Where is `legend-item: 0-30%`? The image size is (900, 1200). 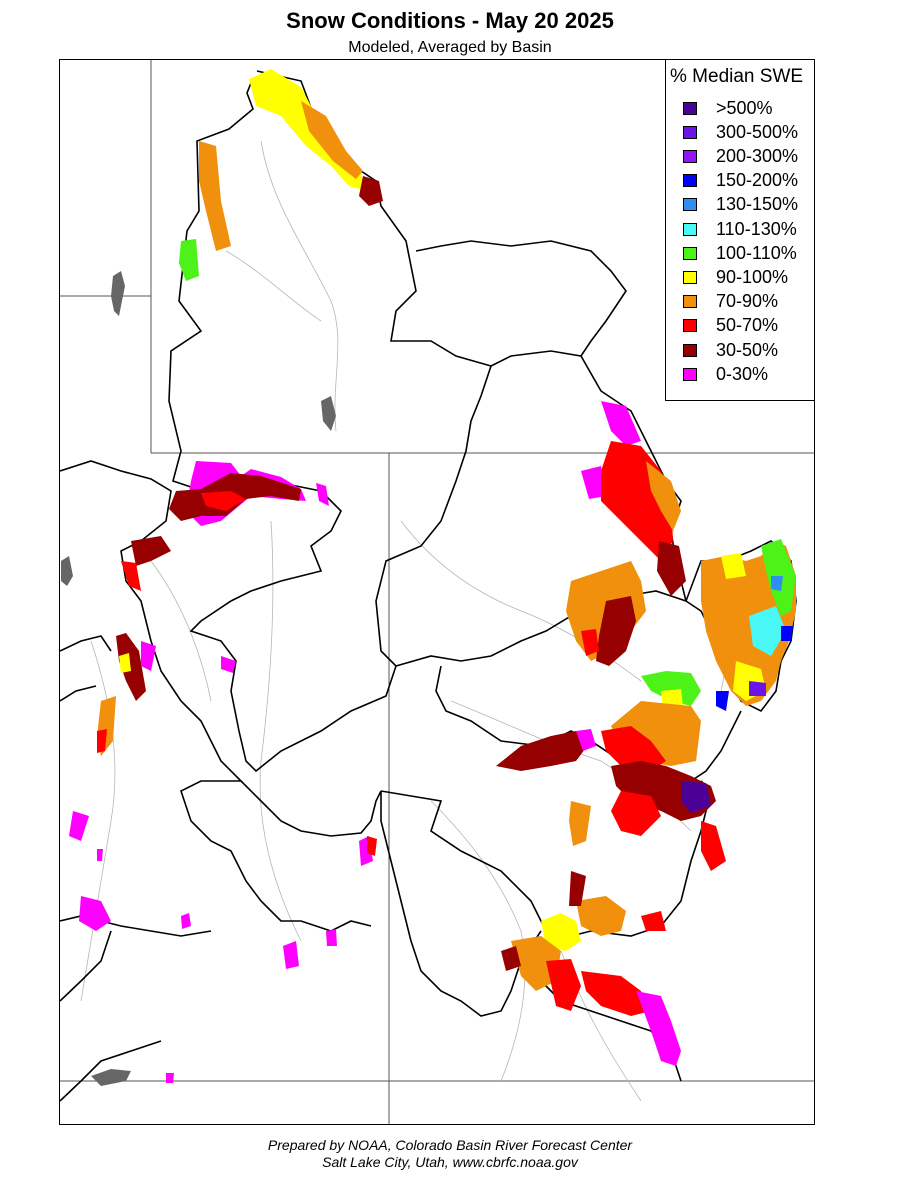
legend-item: 0-30% is located at coordinates (725, 374).